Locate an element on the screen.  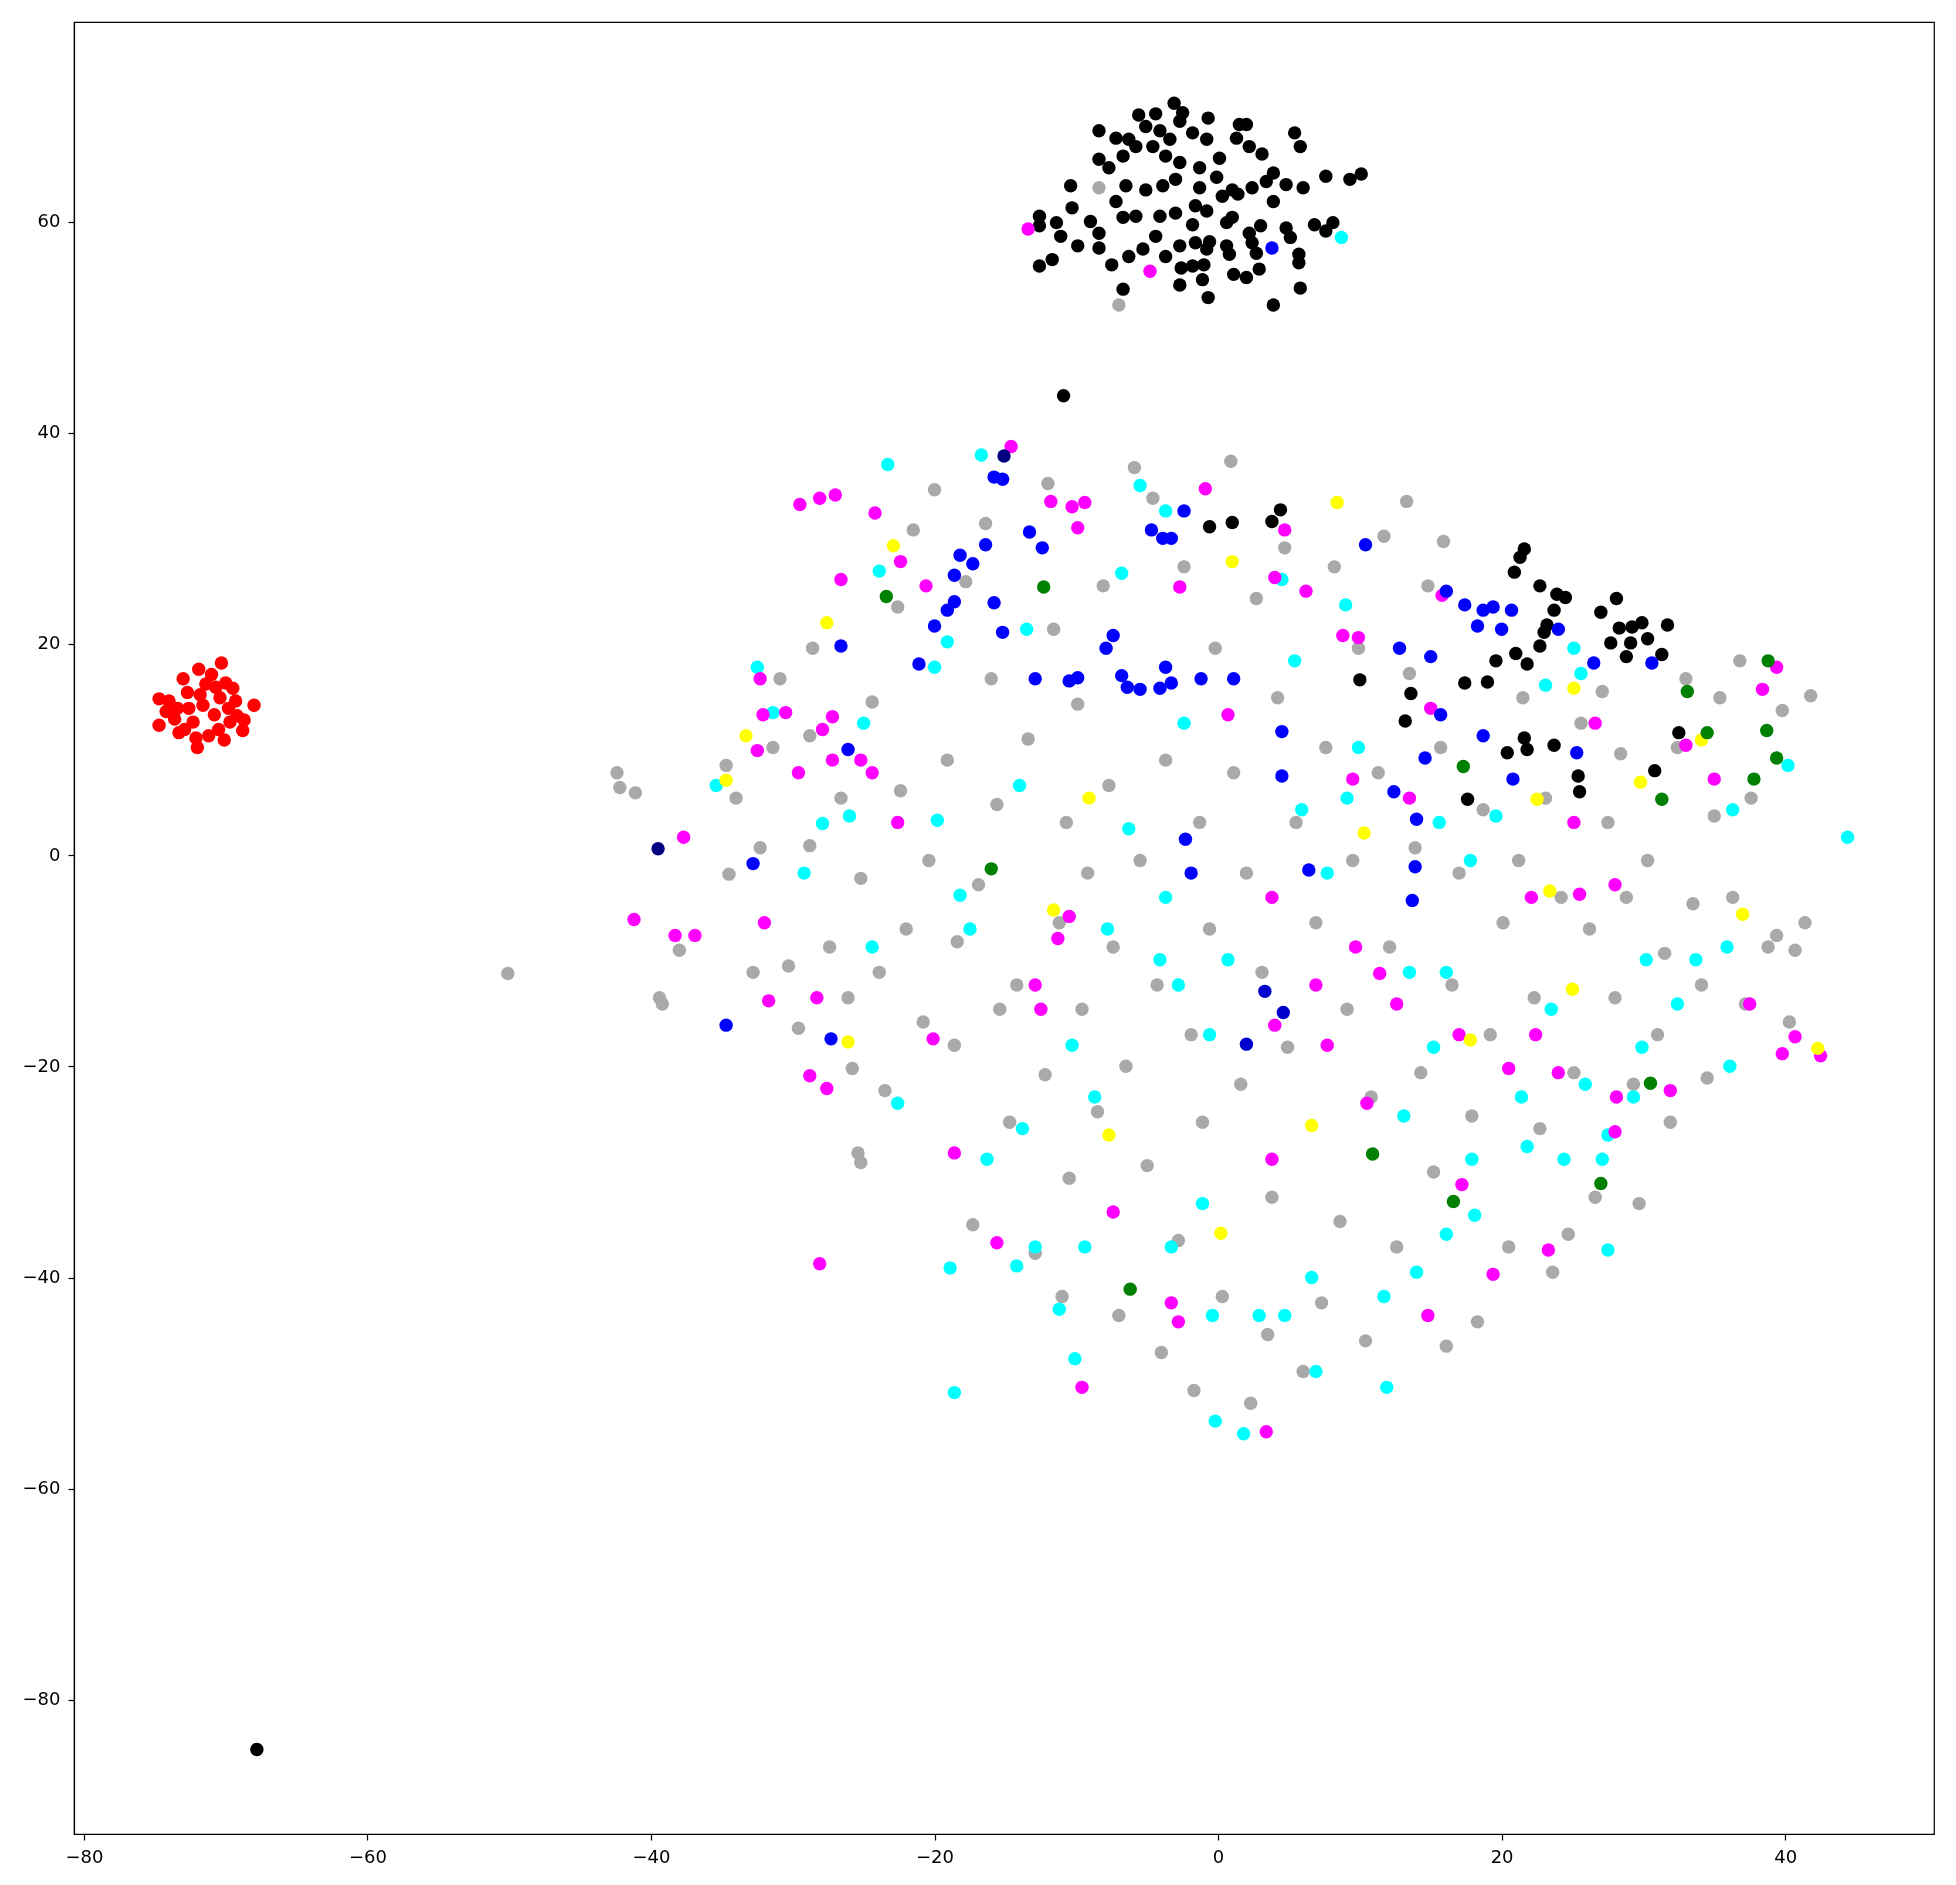
y-tick-label: 0 is located at coordinates (55, 854).